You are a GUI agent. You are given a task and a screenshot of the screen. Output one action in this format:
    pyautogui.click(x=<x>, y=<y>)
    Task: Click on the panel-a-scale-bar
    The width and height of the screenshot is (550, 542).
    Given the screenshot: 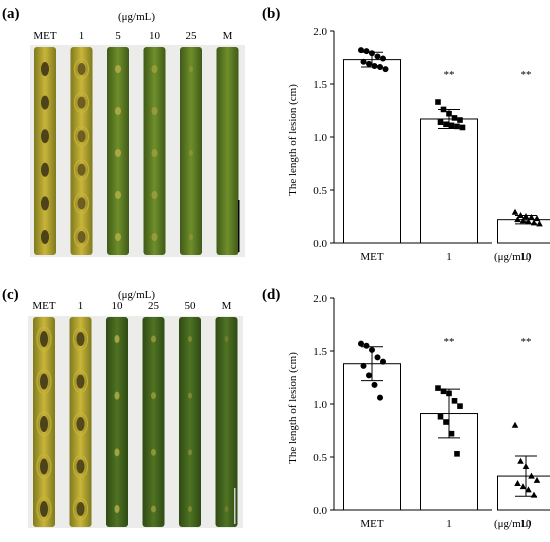 What is the action you would take?
    pyautogui.click(x=239, y=226)
    